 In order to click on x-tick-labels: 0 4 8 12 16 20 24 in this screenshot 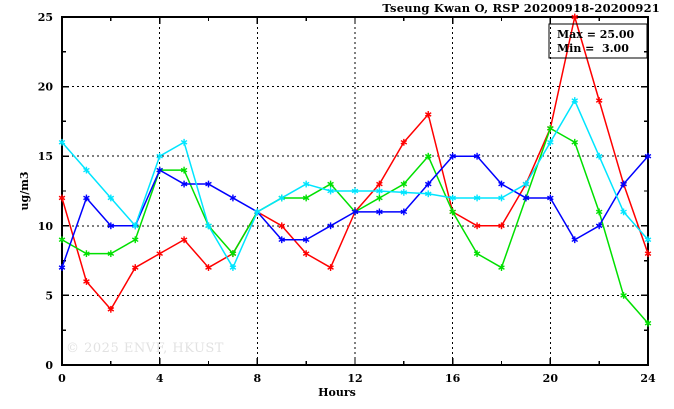, I will do `click(357, 378)`.